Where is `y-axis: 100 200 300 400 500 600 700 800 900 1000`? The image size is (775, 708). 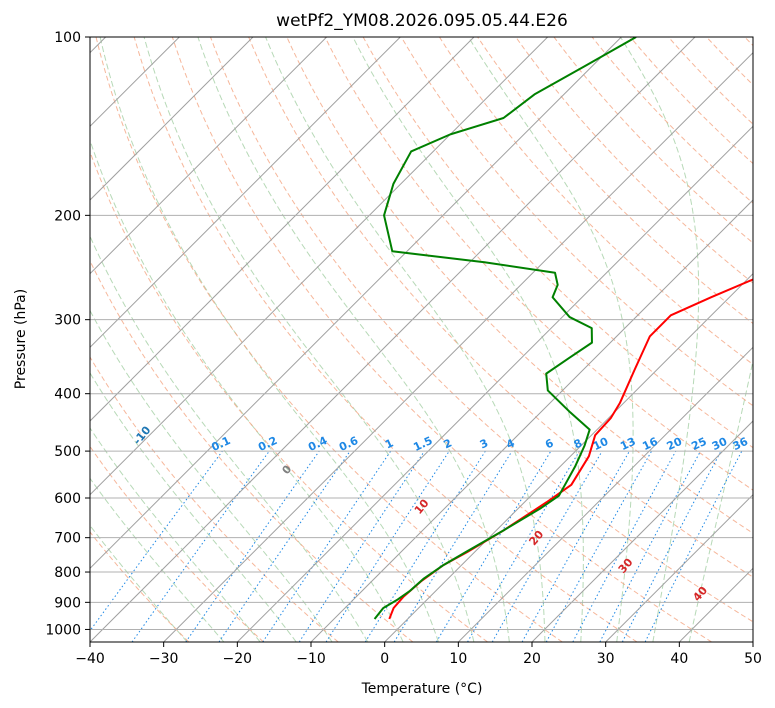
y-axis: 100 200 300 400 500 600 700 800 900 1000 is located at coordinates (67, 334).